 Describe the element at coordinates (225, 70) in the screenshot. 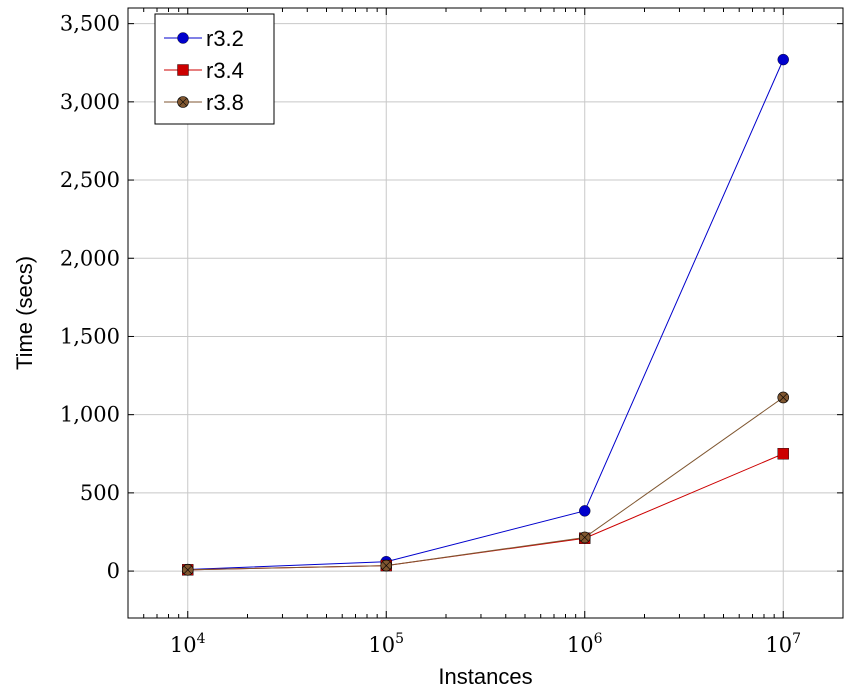

I see `legend-label: r3.4` at that location.